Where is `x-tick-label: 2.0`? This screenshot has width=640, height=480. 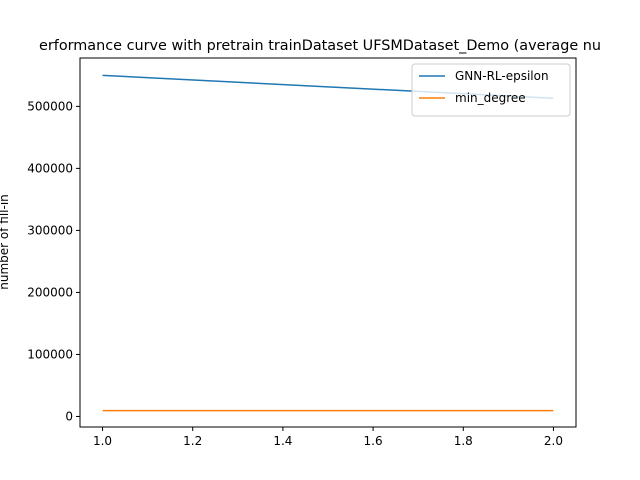
x-tick-label: 2.0 is located at coordinates (553, 441).